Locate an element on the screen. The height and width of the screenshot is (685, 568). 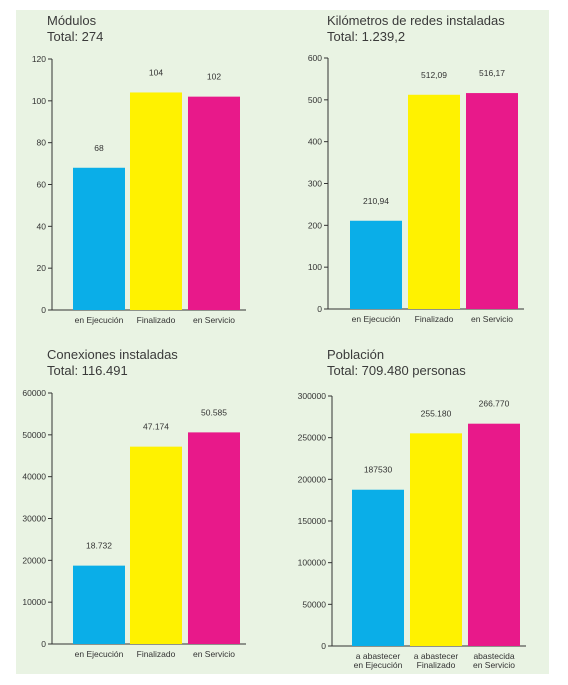
chart-3-bar-1-value-label: 18.732 is located at coordinates (99, 546).